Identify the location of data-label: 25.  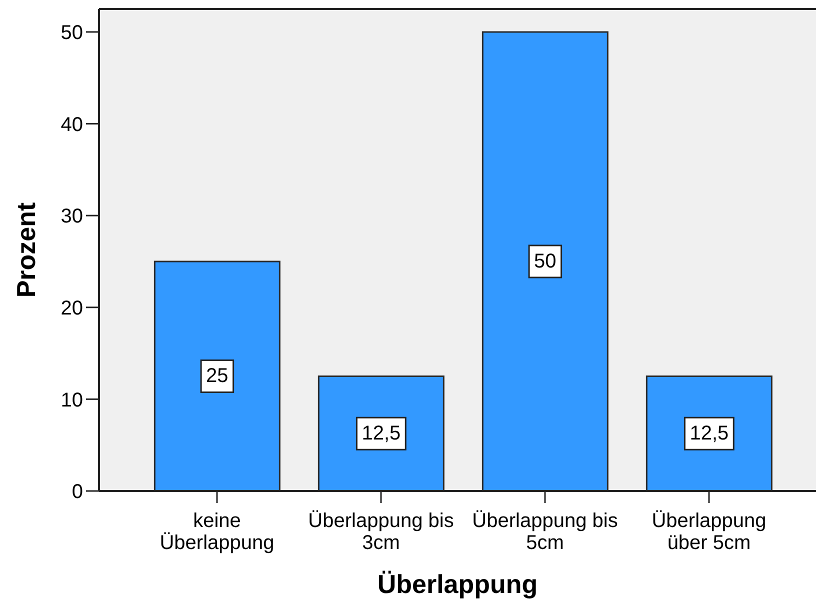
(217, 376).